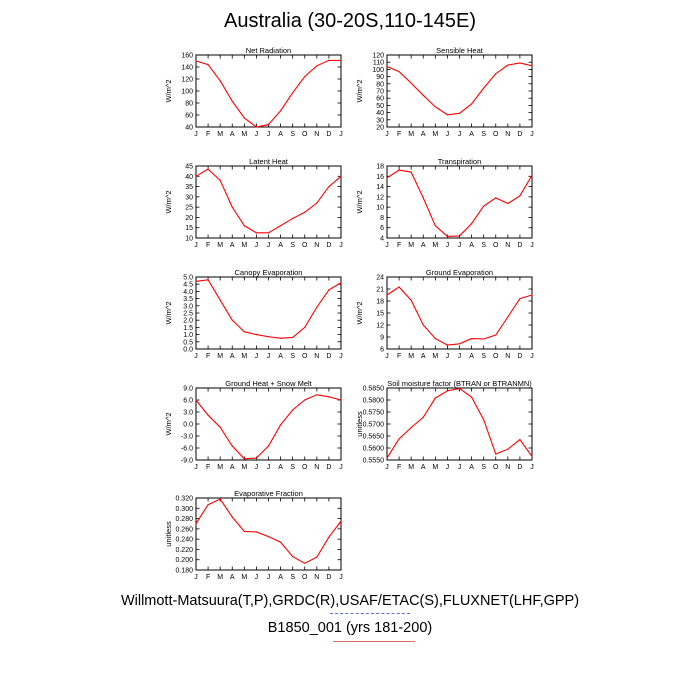  What do you see at coordinates (380, 326) in the screenshot?
I see `y-tick-label: 12` at bounding box center [380, 326].